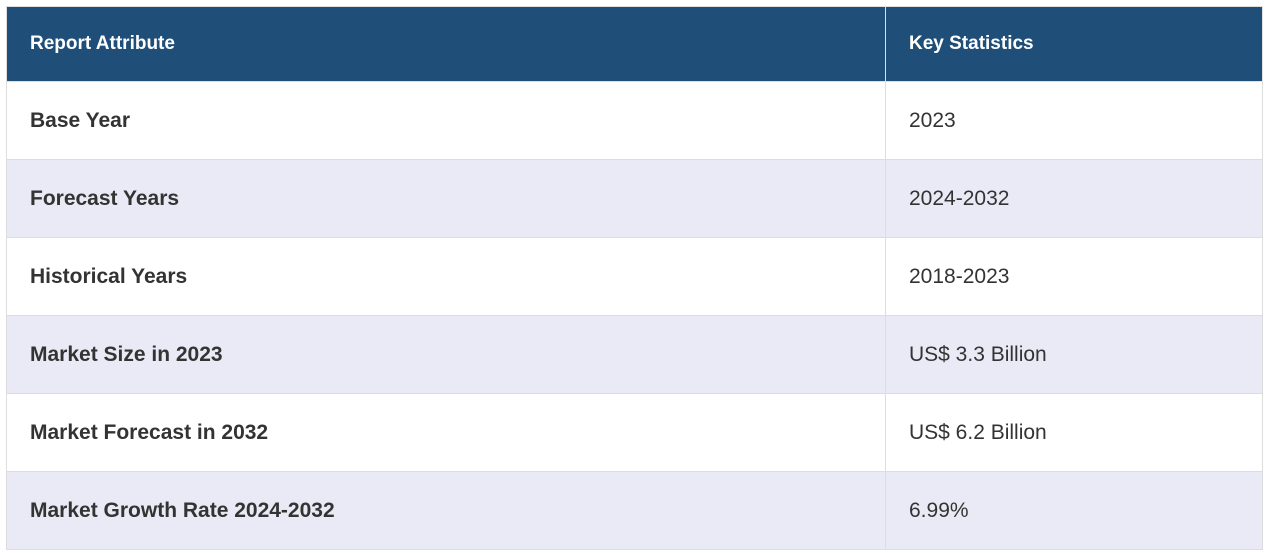 The width and height of the screenshot is (1269, 553). I want to click on table-row: Market Size in 2023 US$ 3.3 Billion, so click(634, 354).